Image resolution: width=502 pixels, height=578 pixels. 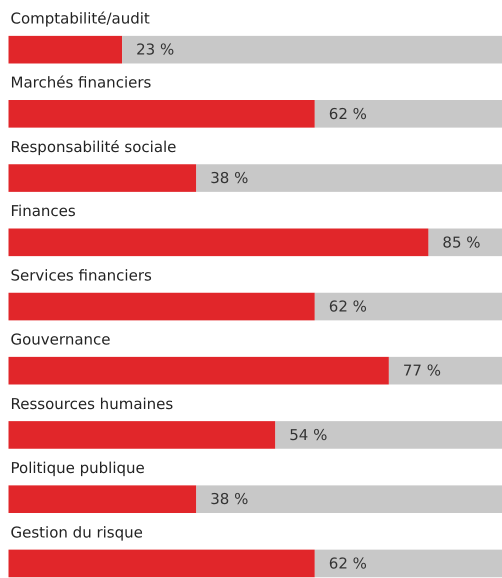 What do you see at coordinates (92, 403) in the screenshot?
I see `y-tick-label: Ressources humaines` at bounding box center [92, 403].